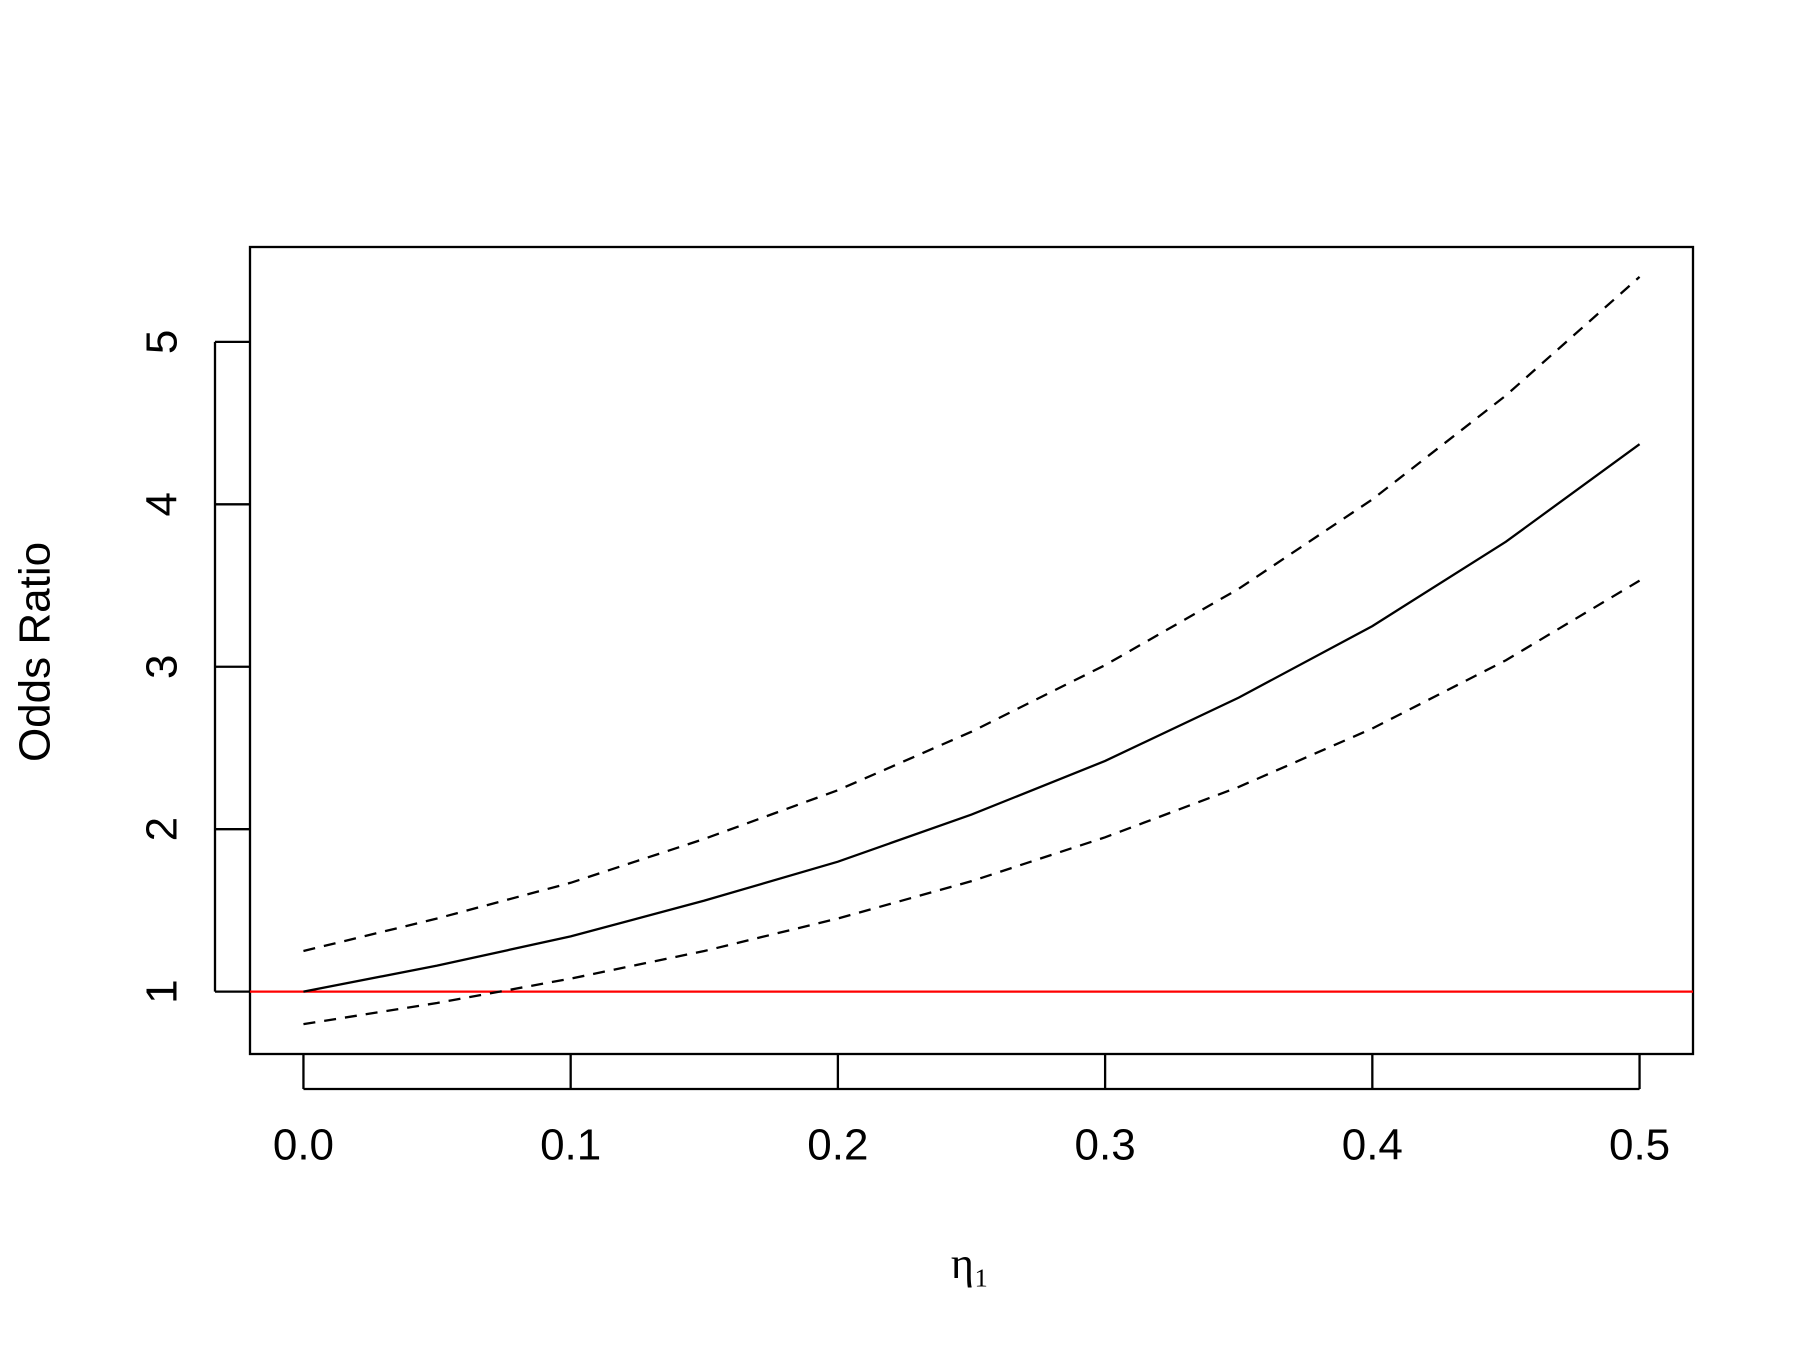 This screenshot has width=1800, height=1350. Describe the element at coordinates (162, 991) in the screenshot. I see `y-tick-label: 1` at that location.